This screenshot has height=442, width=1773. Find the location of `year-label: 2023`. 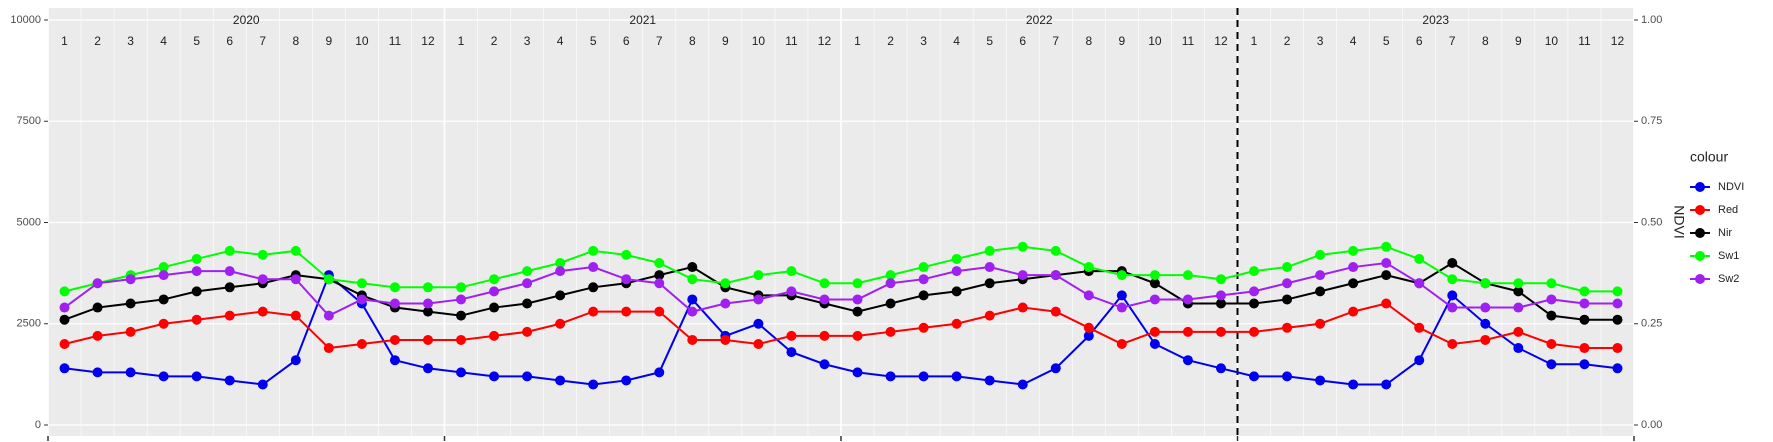

year-label: 2023 is located at coordinates (1435, 20).